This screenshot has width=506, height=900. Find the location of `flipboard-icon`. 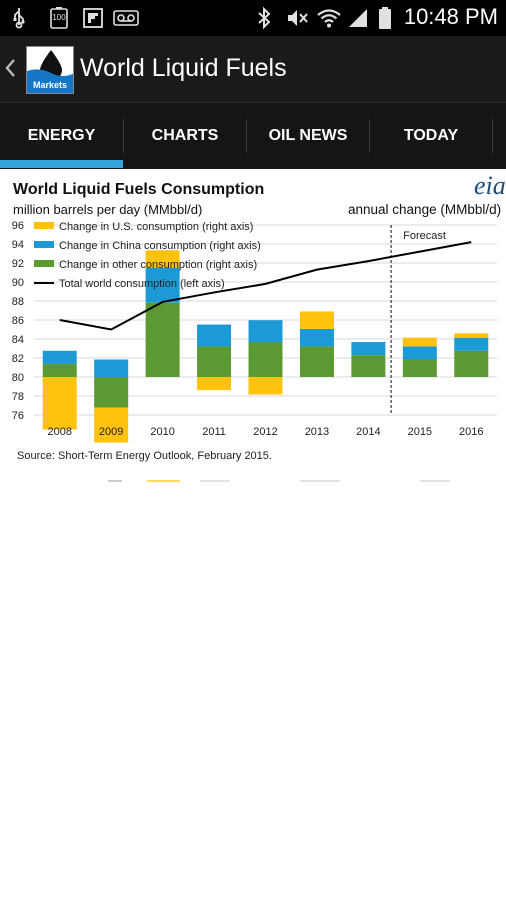

flipboard-icon is located at coordinates (93, 18).